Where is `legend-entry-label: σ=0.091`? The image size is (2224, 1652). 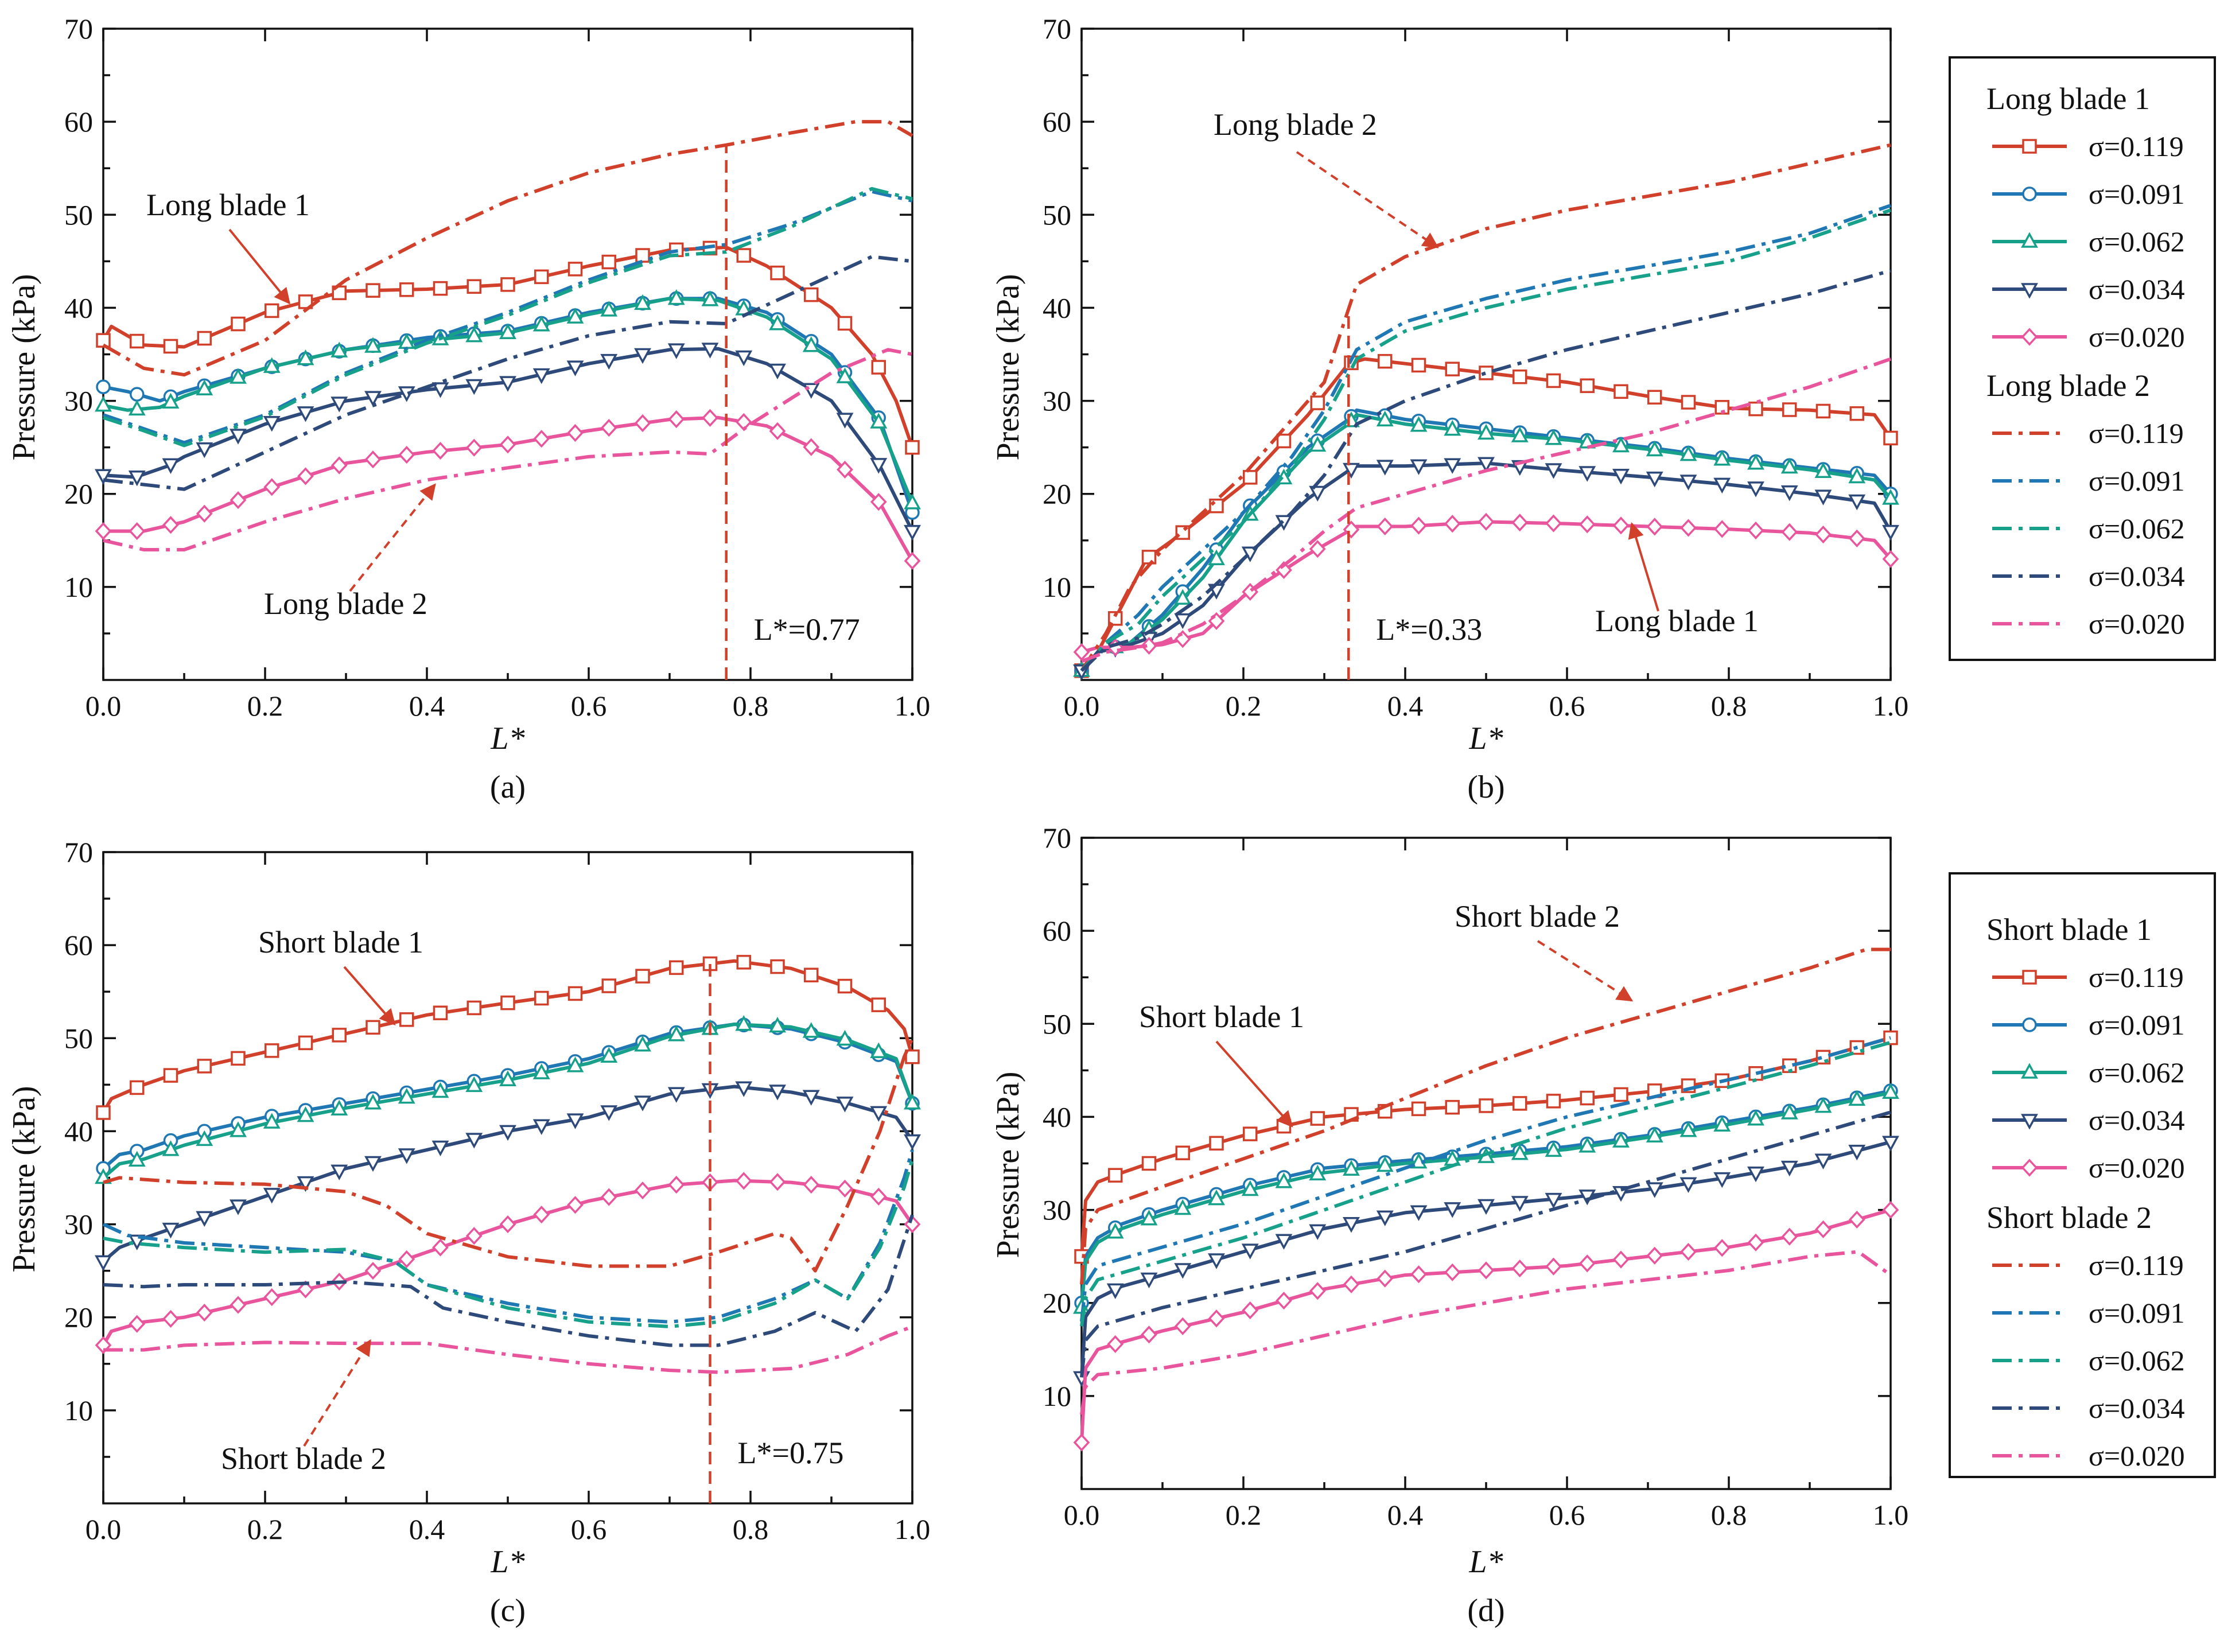 legend-entry-label: σ=0.091 is located at coordinates (2137, 481).